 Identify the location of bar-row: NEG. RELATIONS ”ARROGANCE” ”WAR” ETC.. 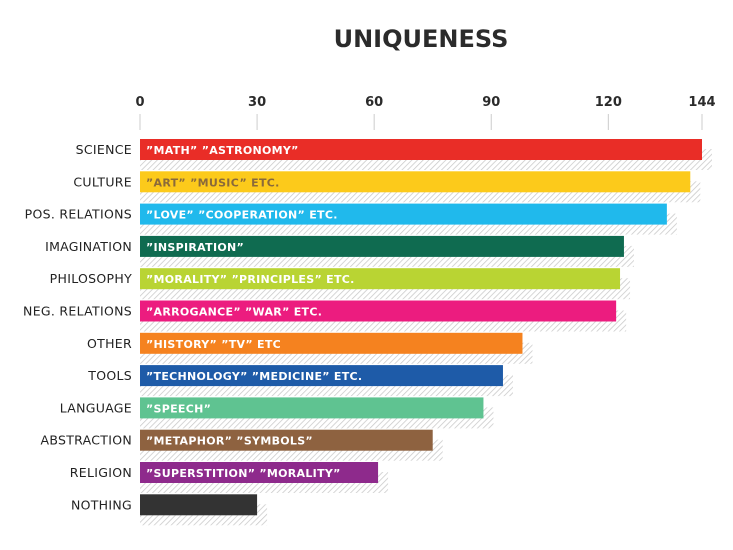
(325, 316).